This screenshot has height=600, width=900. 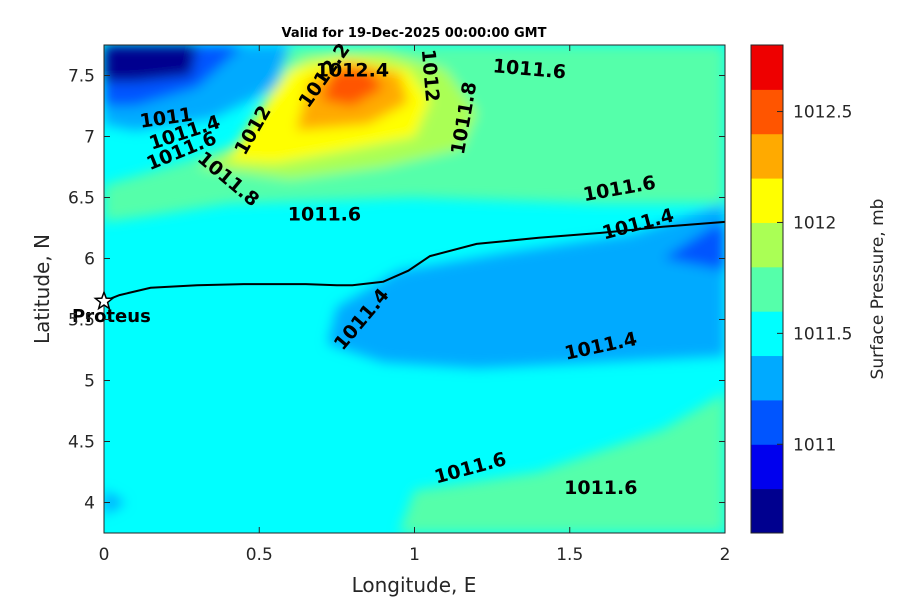 What do you see at coordinates (81, 321) in the screenshot?
I see `y-tick-label: 5.5` at bounding box center [81, 321].